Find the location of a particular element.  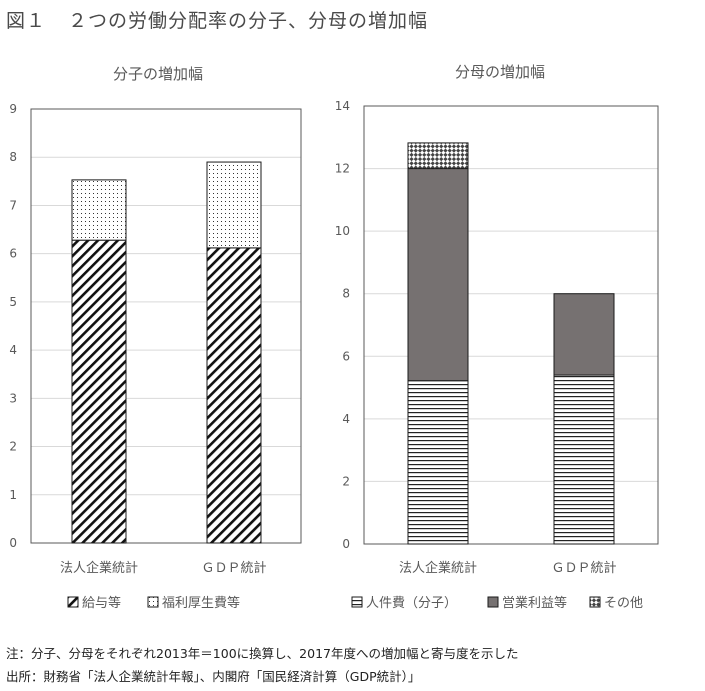

y-tick-label: 1 is located at coordinates (13, 495).